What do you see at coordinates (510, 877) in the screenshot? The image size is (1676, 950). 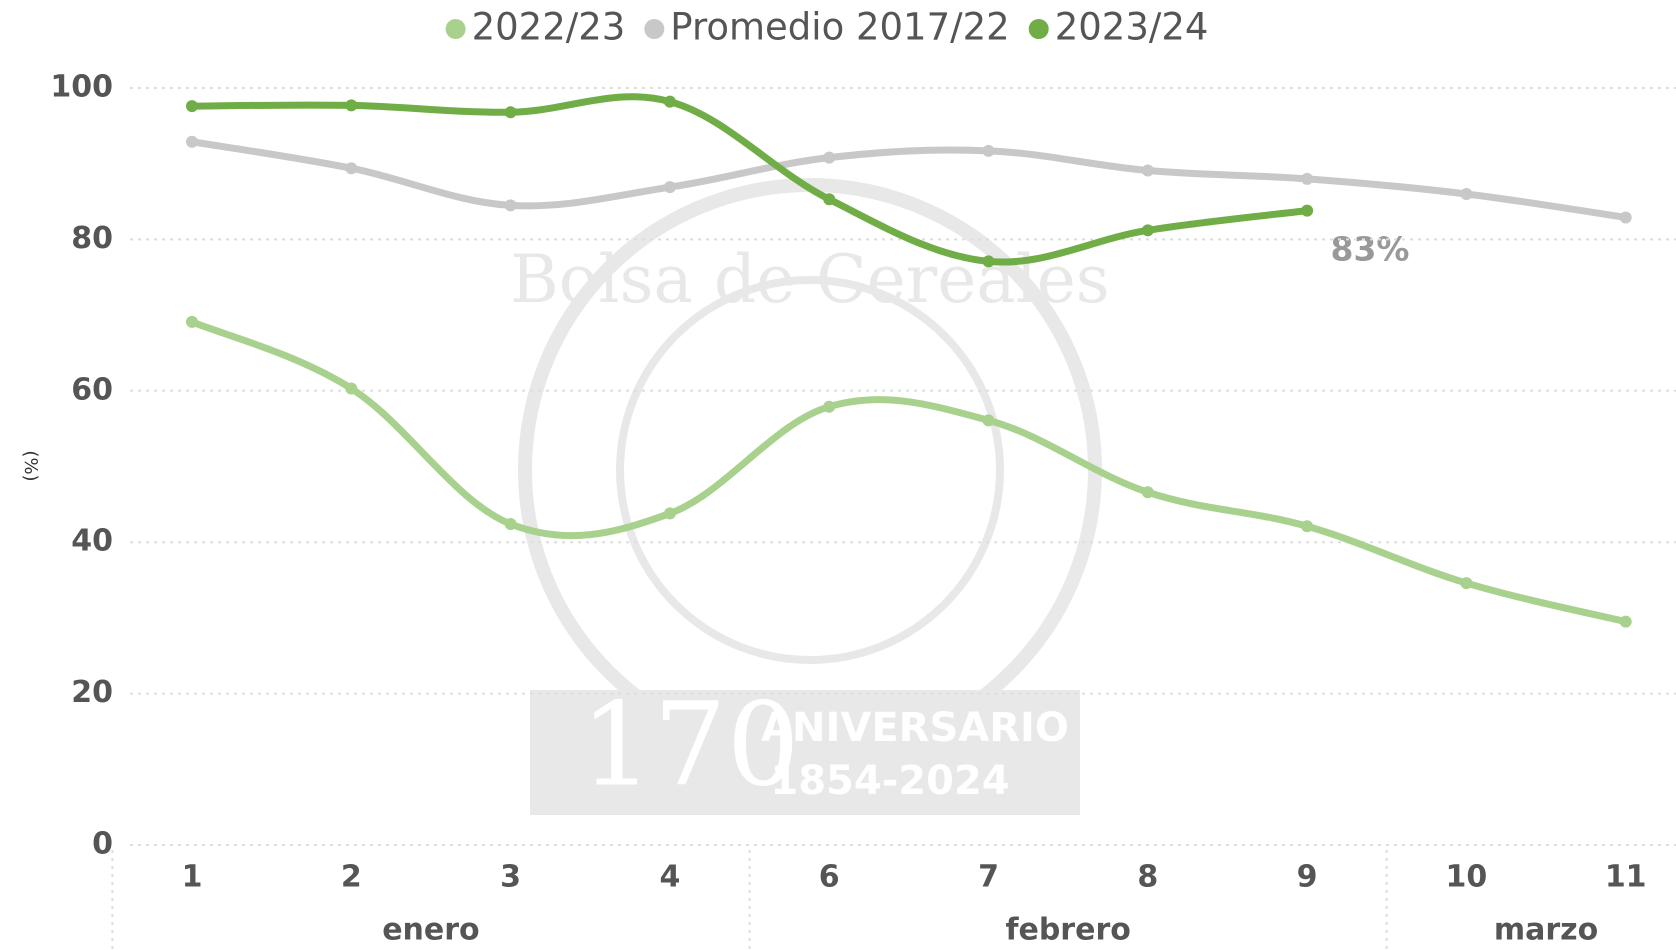 I see `x-tick-label: 3` at bounding box center [510, 877].